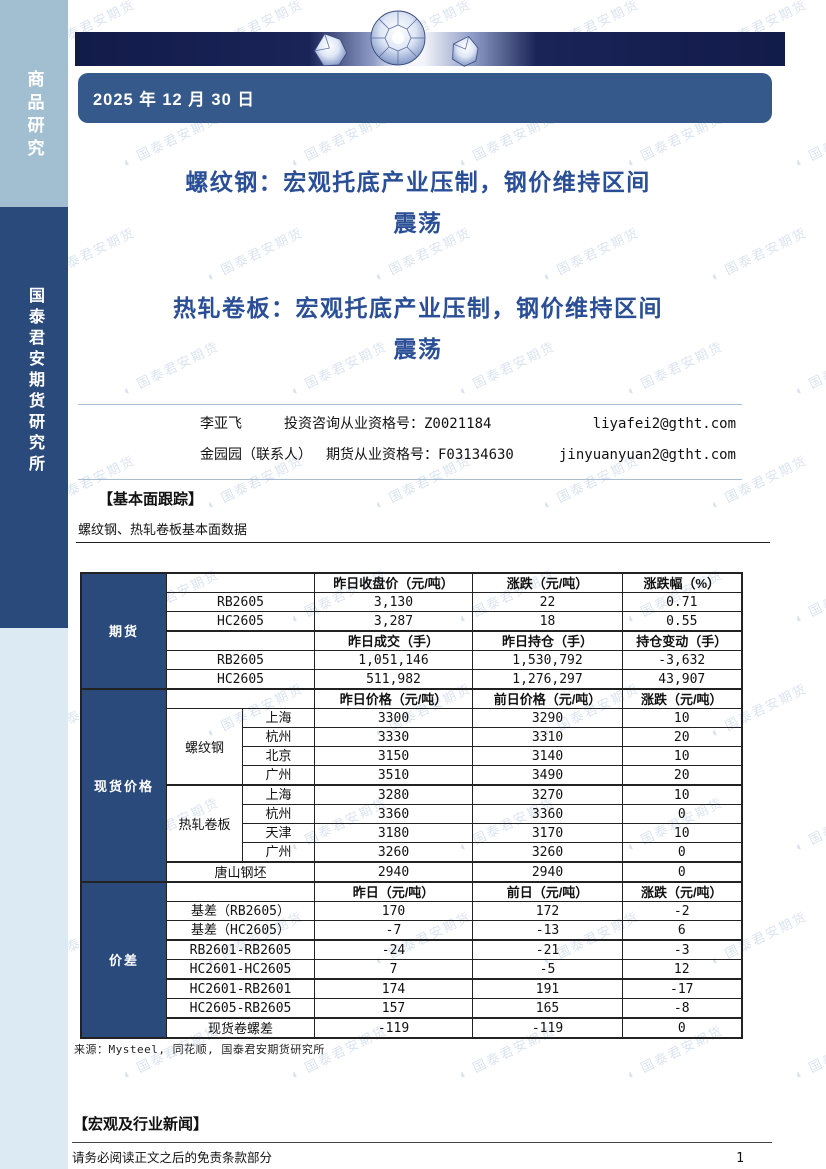 The height and width of the screenshot is (1169, 826). Describe the element at coordinates (393, 911) in the screenshot. I see `cell: 170` at that location.